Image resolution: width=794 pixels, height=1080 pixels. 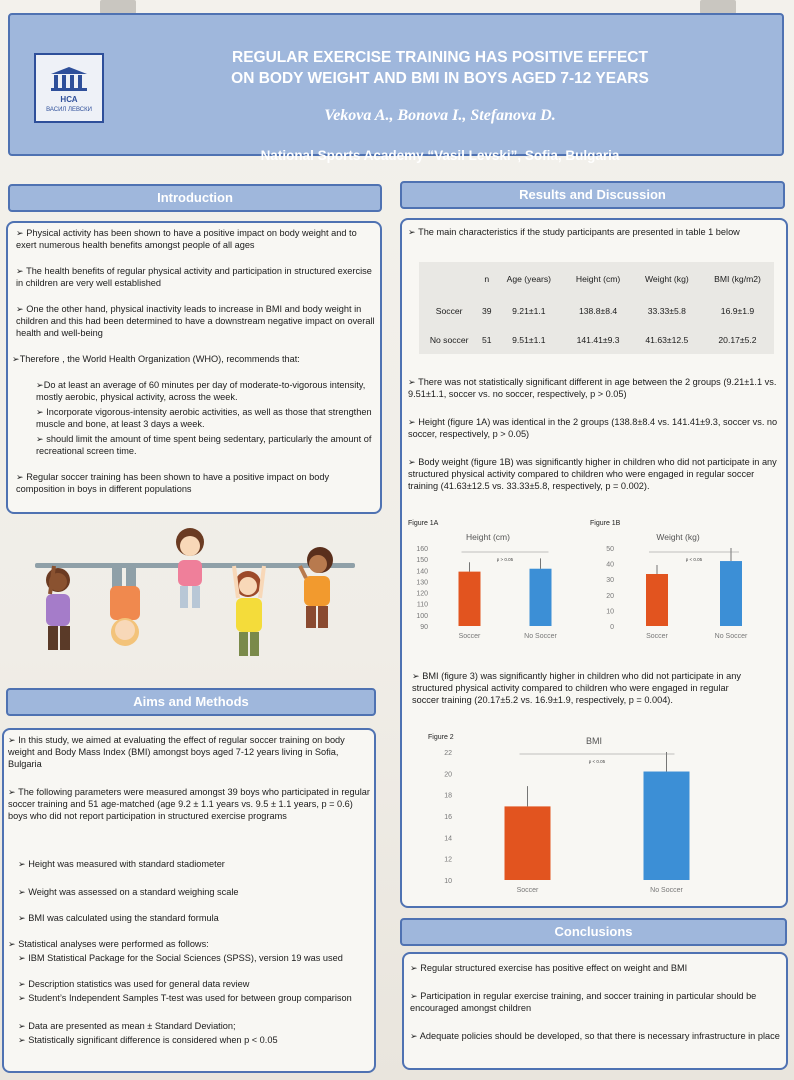 What do you see at coordinates (488, 537) in the screenshot?
I see `chart-title: Height (cm)` at bounding box center [488, 537].